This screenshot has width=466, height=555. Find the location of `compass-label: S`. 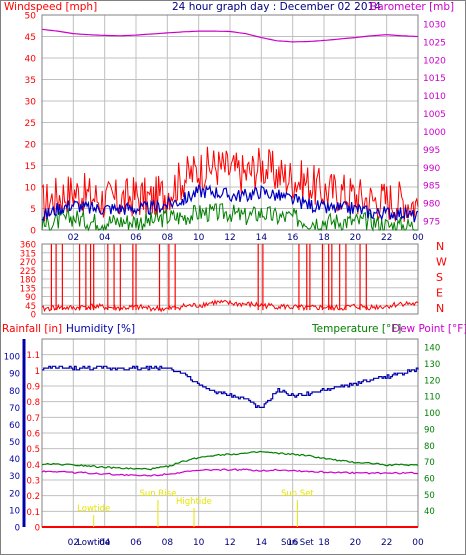

compass-label: S is located at coordinates (439, 277).